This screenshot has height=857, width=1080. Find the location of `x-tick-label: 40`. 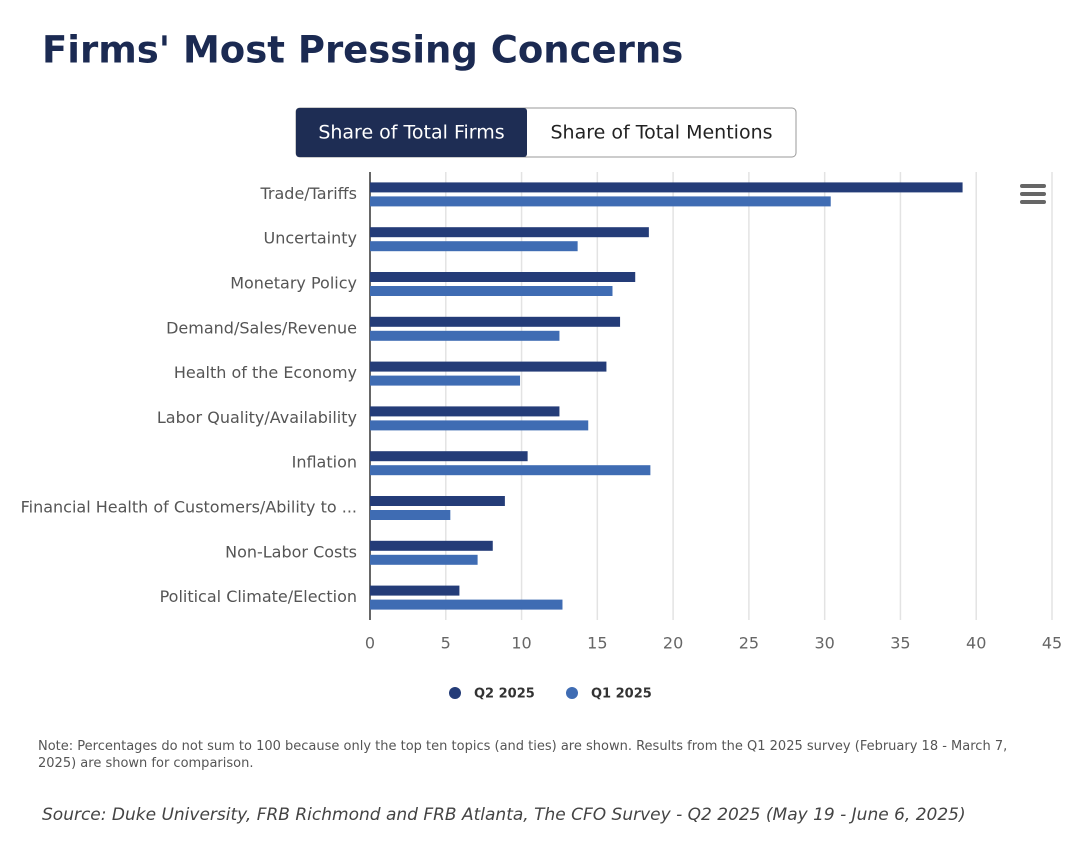

x-tick-label: 40 is located at coordinates (976, 643).